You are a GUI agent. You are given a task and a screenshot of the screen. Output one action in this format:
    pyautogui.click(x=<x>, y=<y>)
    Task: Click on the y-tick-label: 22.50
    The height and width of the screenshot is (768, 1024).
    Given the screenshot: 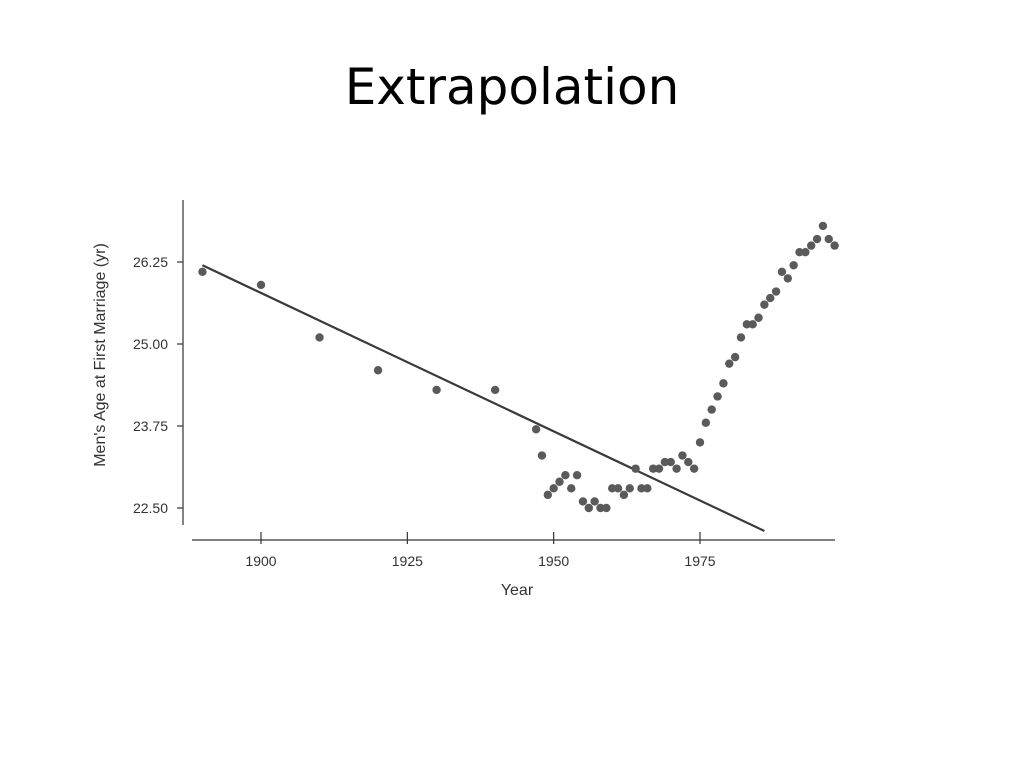 What is the action you would take?
    pyautogui.click(x=150, y=508)
    